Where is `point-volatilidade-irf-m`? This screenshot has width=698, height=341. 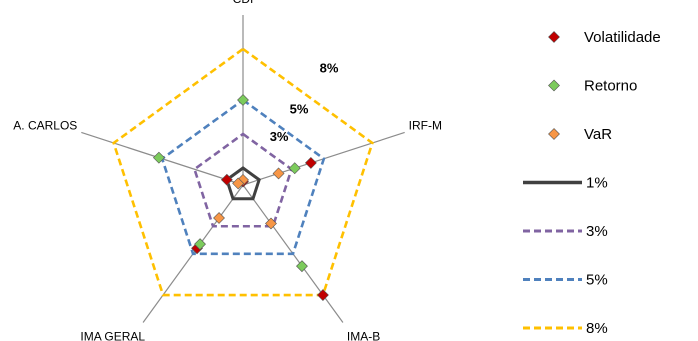 point-volatilidade-irf-m is located at coordinates (310, 162).